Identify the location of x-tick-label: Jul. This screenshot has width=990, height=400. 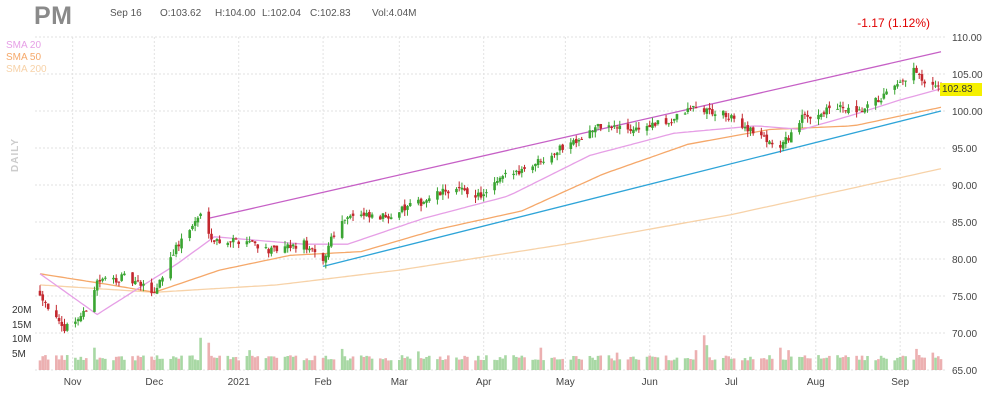
(731, 382).